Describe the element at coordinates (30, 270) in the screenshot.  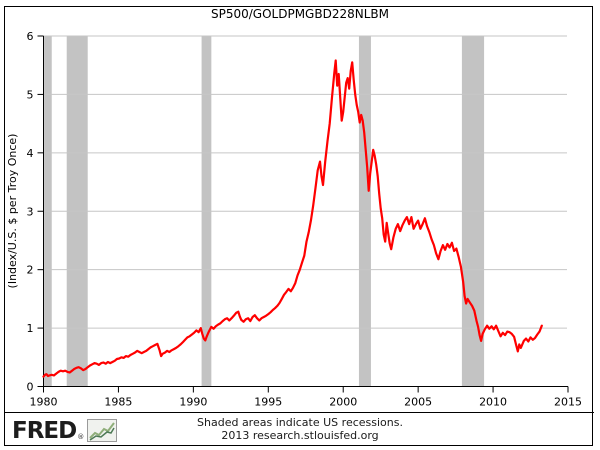
I see `y-tick-label: 2` at that location.